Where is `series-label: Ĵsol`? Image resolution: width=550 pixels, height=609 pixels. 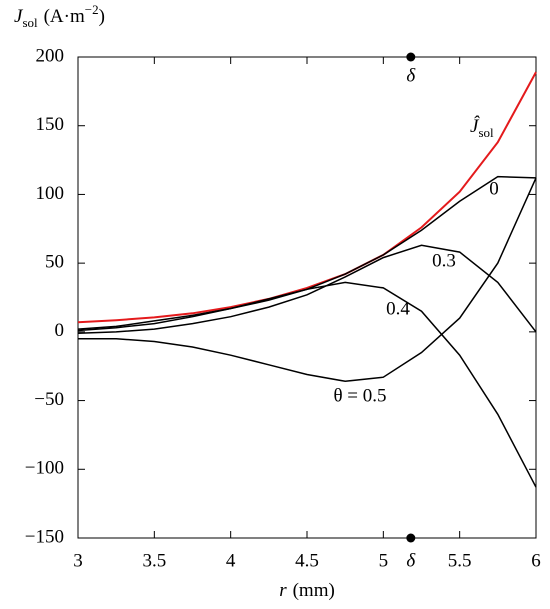 series-label: Ĵsol is located at coordinates (482, 127).